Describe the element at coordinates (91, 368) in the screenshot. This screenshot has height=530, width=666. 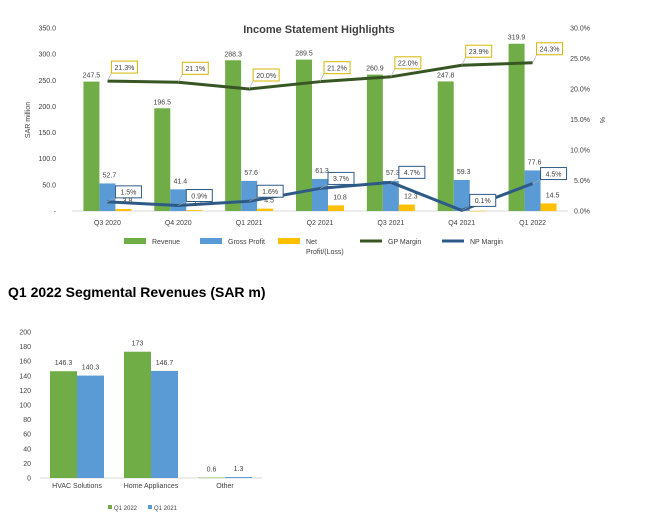
I see `q1-2021-value-label: 140.3` at that location.